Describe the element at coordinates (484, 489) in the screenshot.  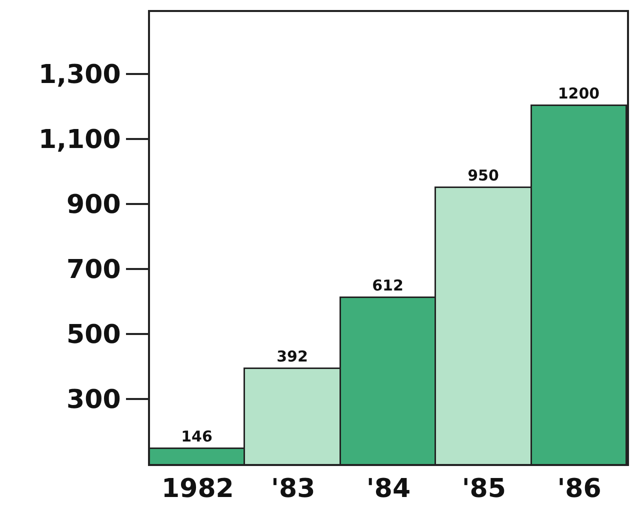
I see `x-tick-label: '85` at that location.